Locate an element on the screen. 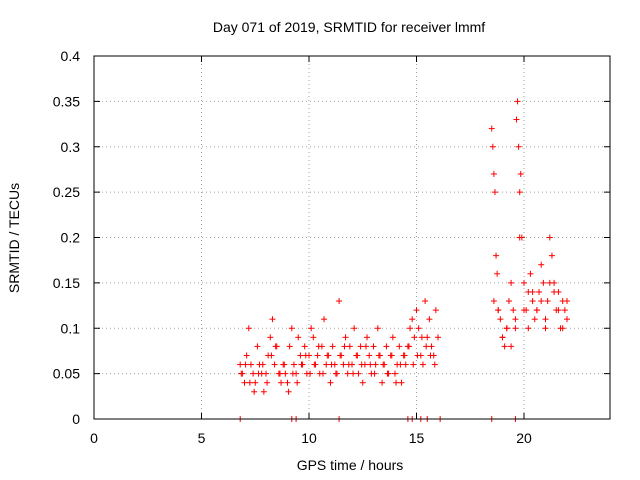  x-tick-label: 0 is located at coordinates (94, 438).